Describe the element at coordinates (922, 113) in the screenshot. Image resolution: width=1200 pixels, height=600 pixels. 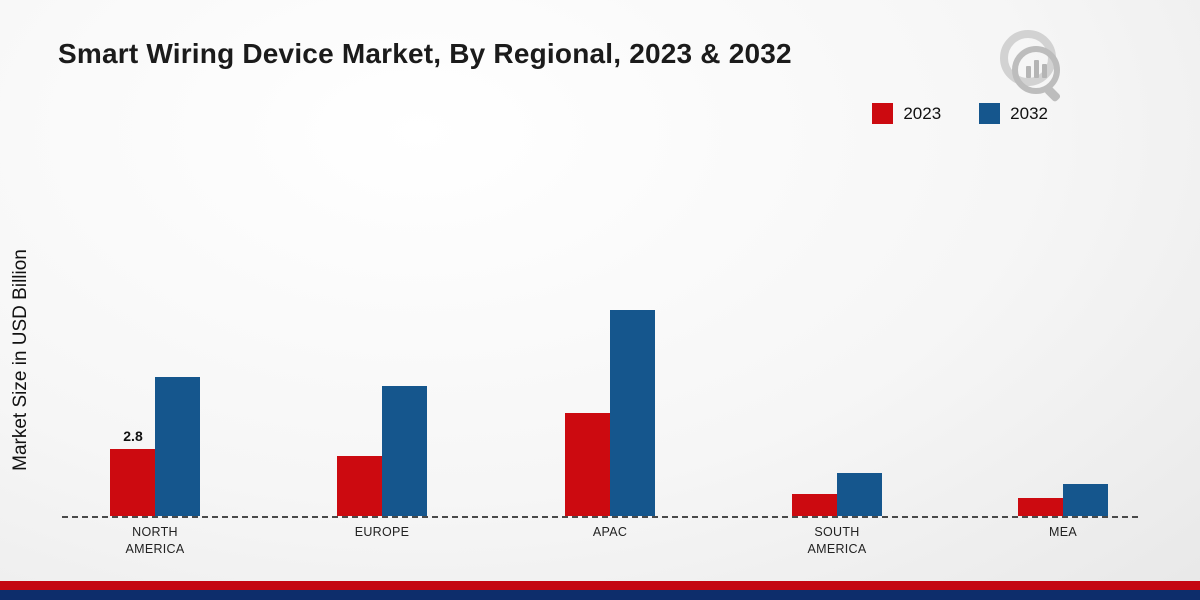
I see `legend-label-2023: 2023` at that location.